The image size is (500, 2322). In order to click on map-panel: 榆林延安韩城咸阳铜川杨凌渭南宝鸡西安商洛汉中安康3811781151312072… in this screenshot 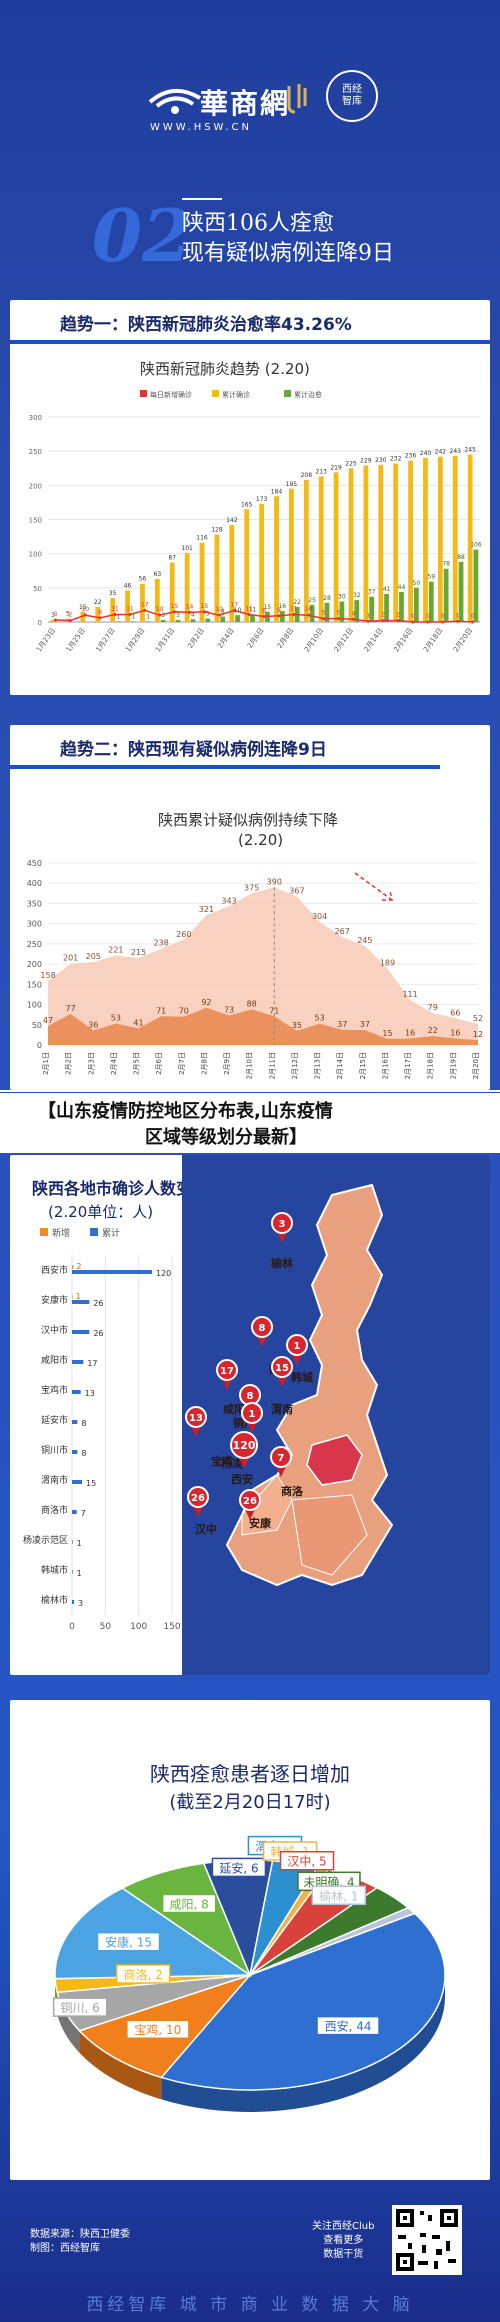, I will do `click(336, 1415)`.